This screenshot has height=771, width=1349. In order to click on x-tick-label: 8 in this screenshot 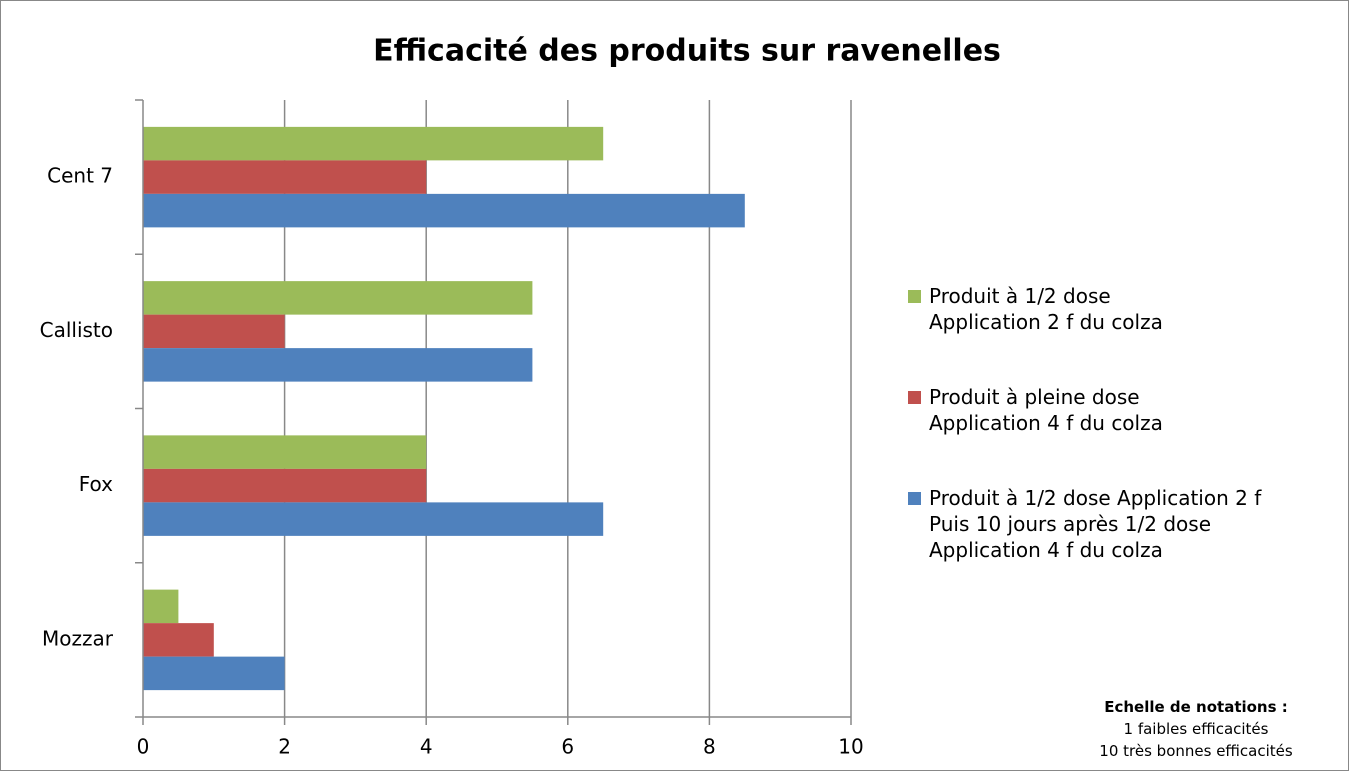, I will do `click(709, 747)`.